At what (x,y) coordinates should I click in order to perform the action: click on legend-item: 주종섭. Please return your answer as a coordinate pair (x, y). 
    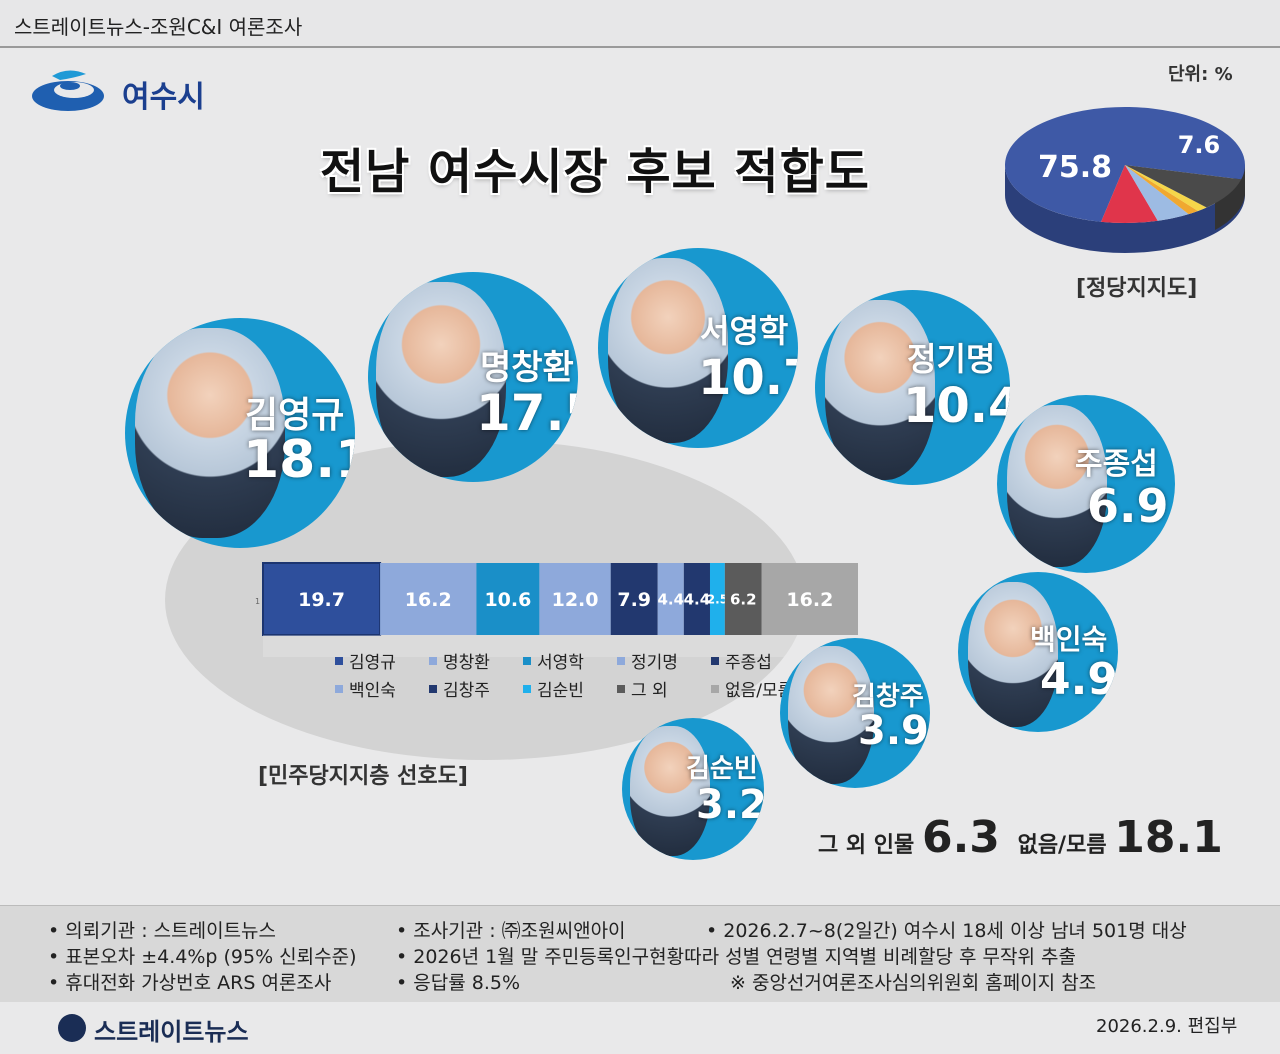
    Looking at the image, I should click on (758, 660).